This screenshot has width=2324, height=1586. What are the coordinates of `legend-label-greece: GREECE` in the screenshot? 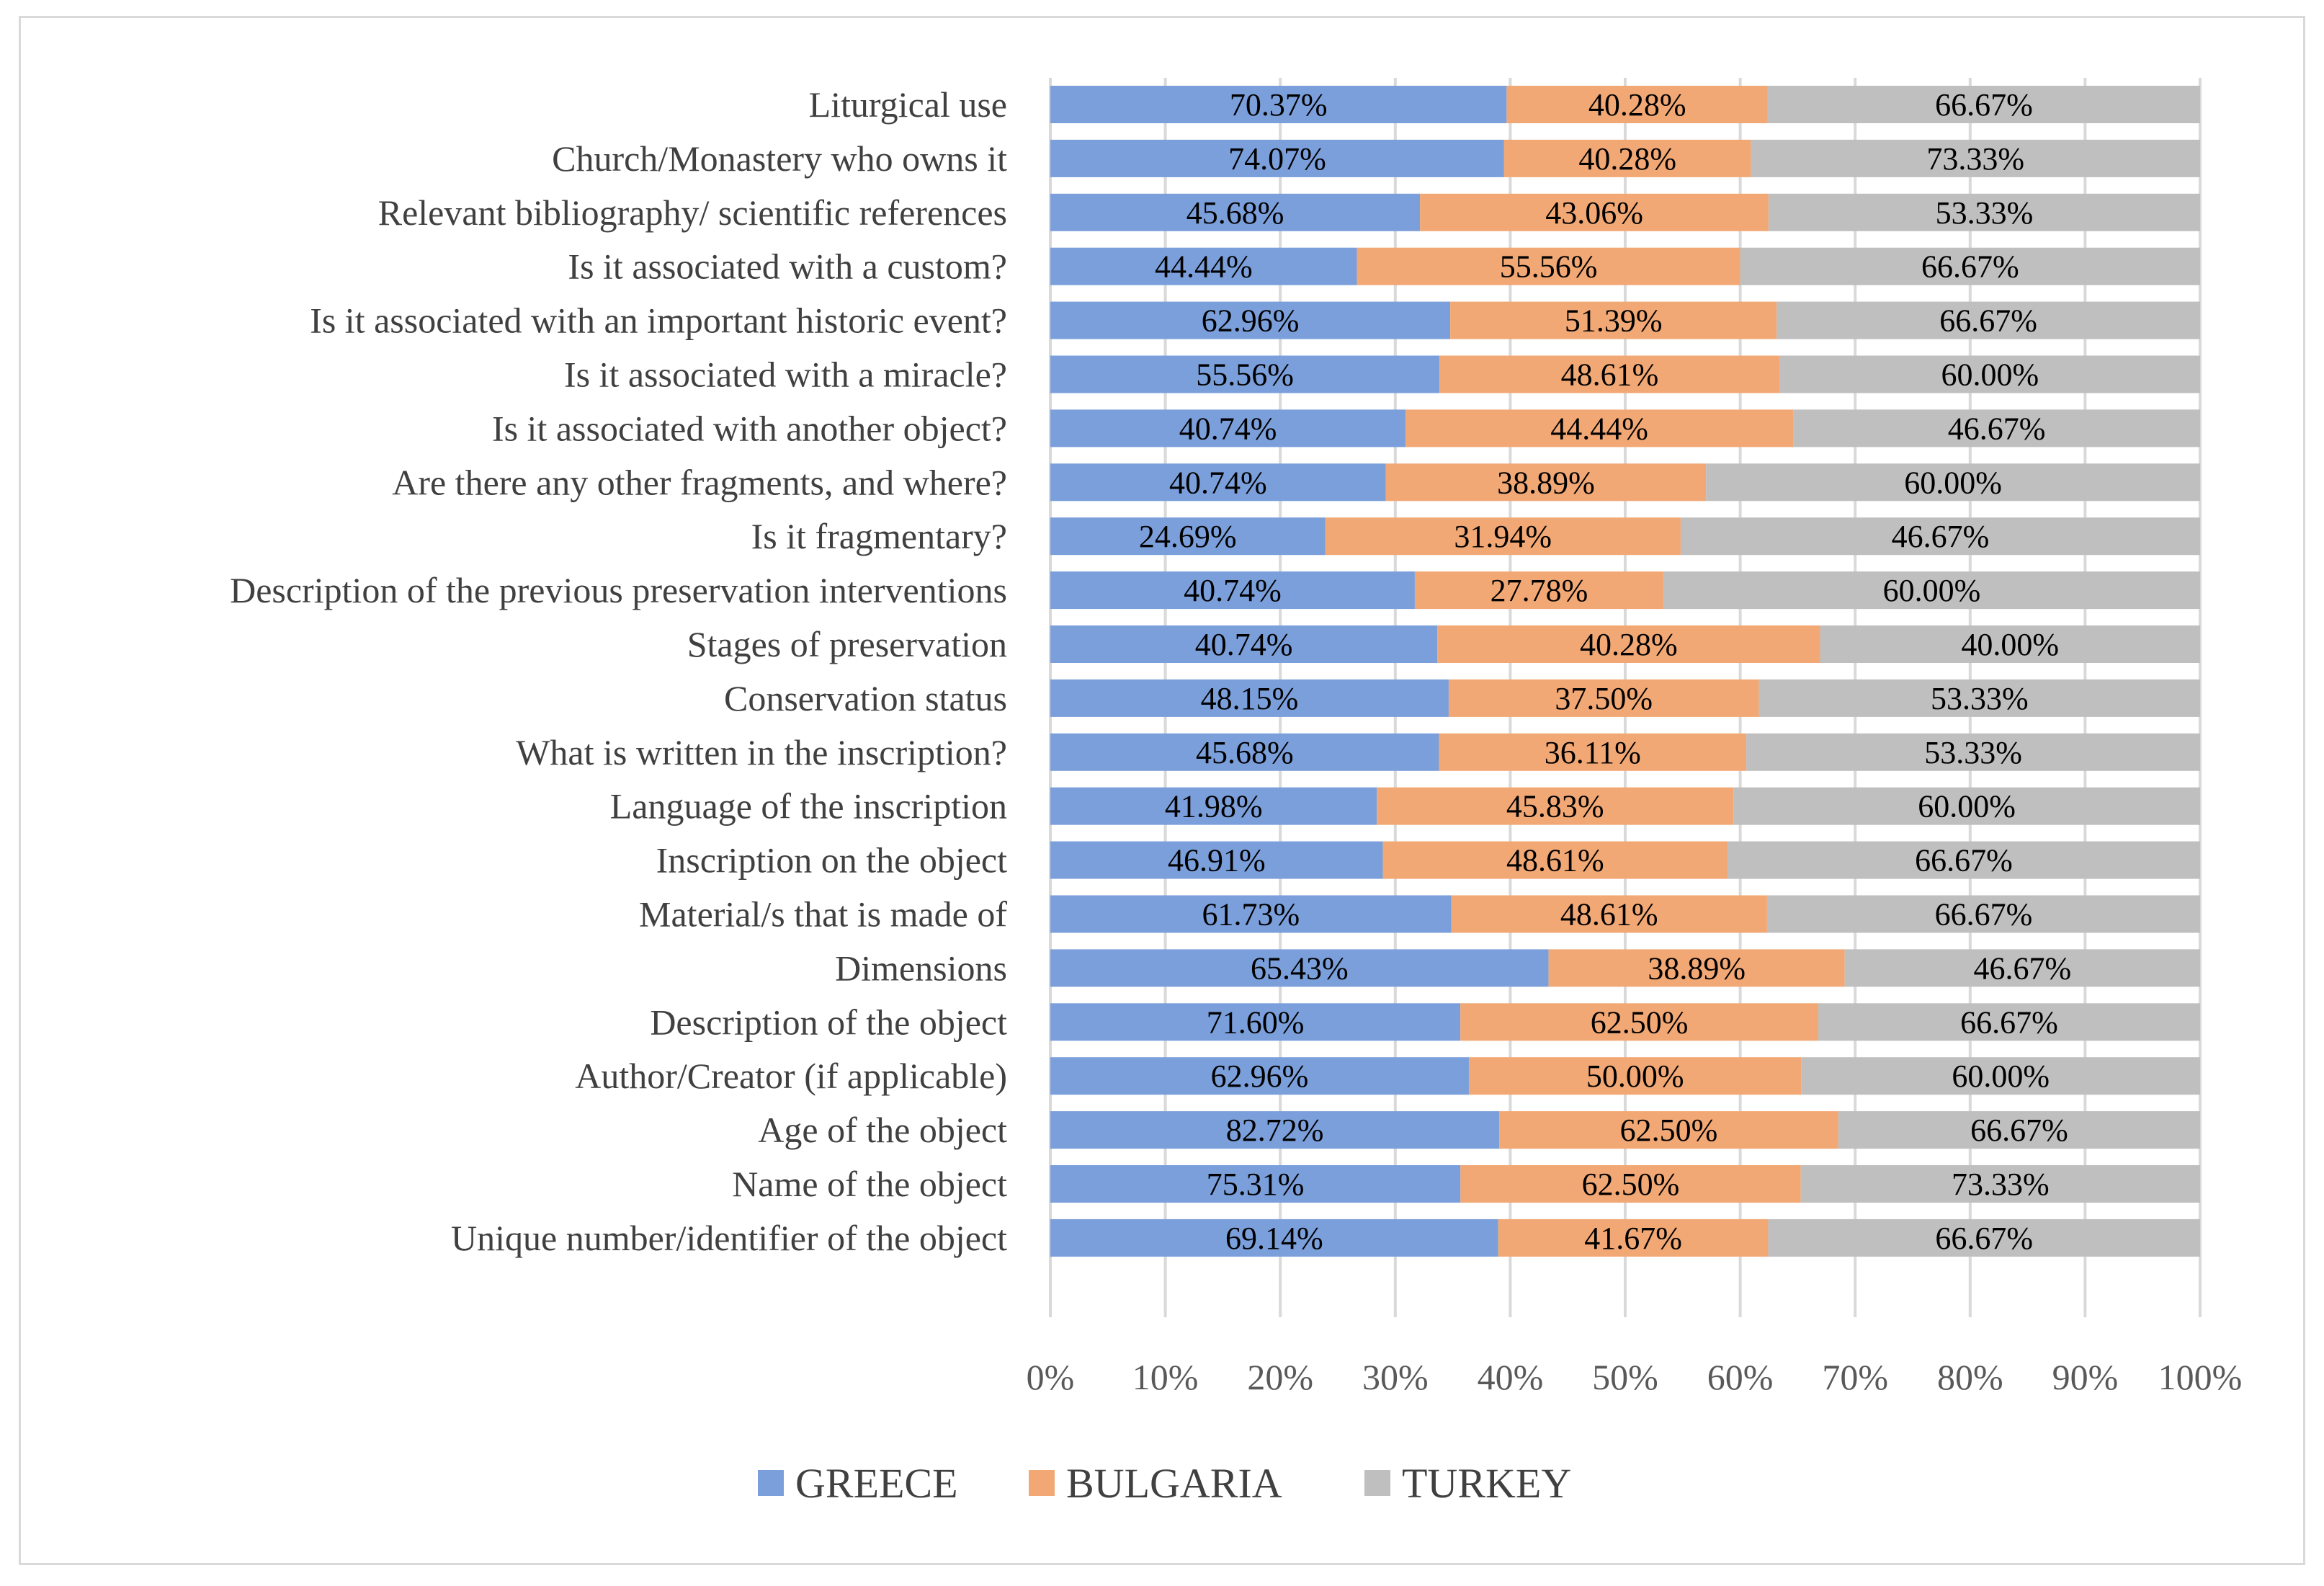 It's located at (876, 1483).